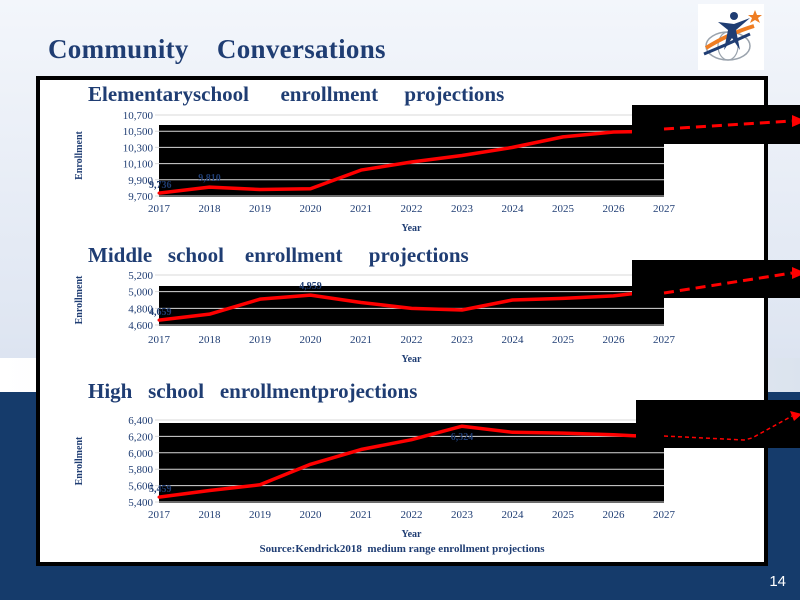 The height and width of the screenshot is (600, 800). I want to click on data-label: 5,459, so click(160, 489).